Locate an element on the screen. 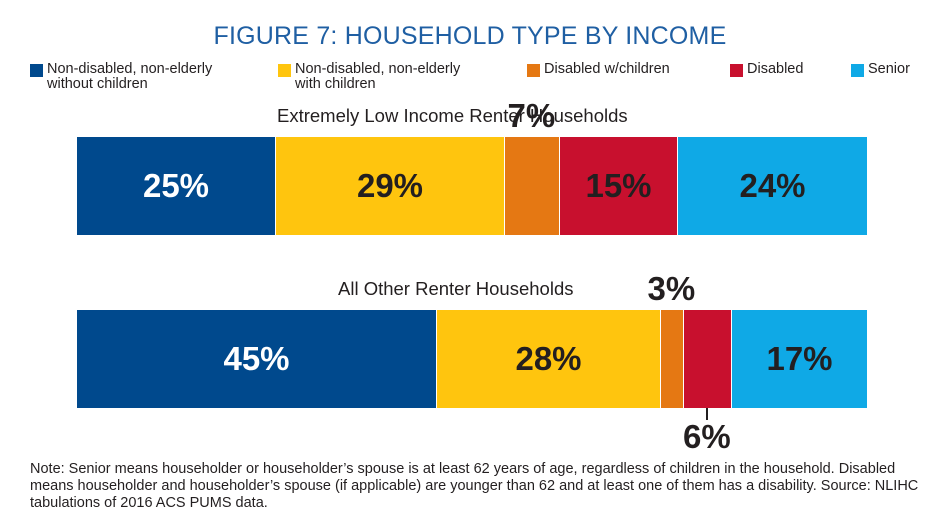  legend-label: Senior is located at coordinates (889, 69).